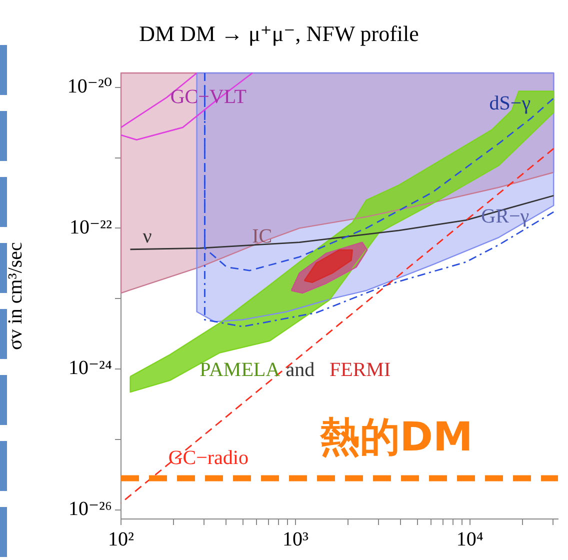 This screenshot has width=568, height=560. Describe the element at coordinates (147, 236) in the screenshot. I see `series-label: ν` at that location.